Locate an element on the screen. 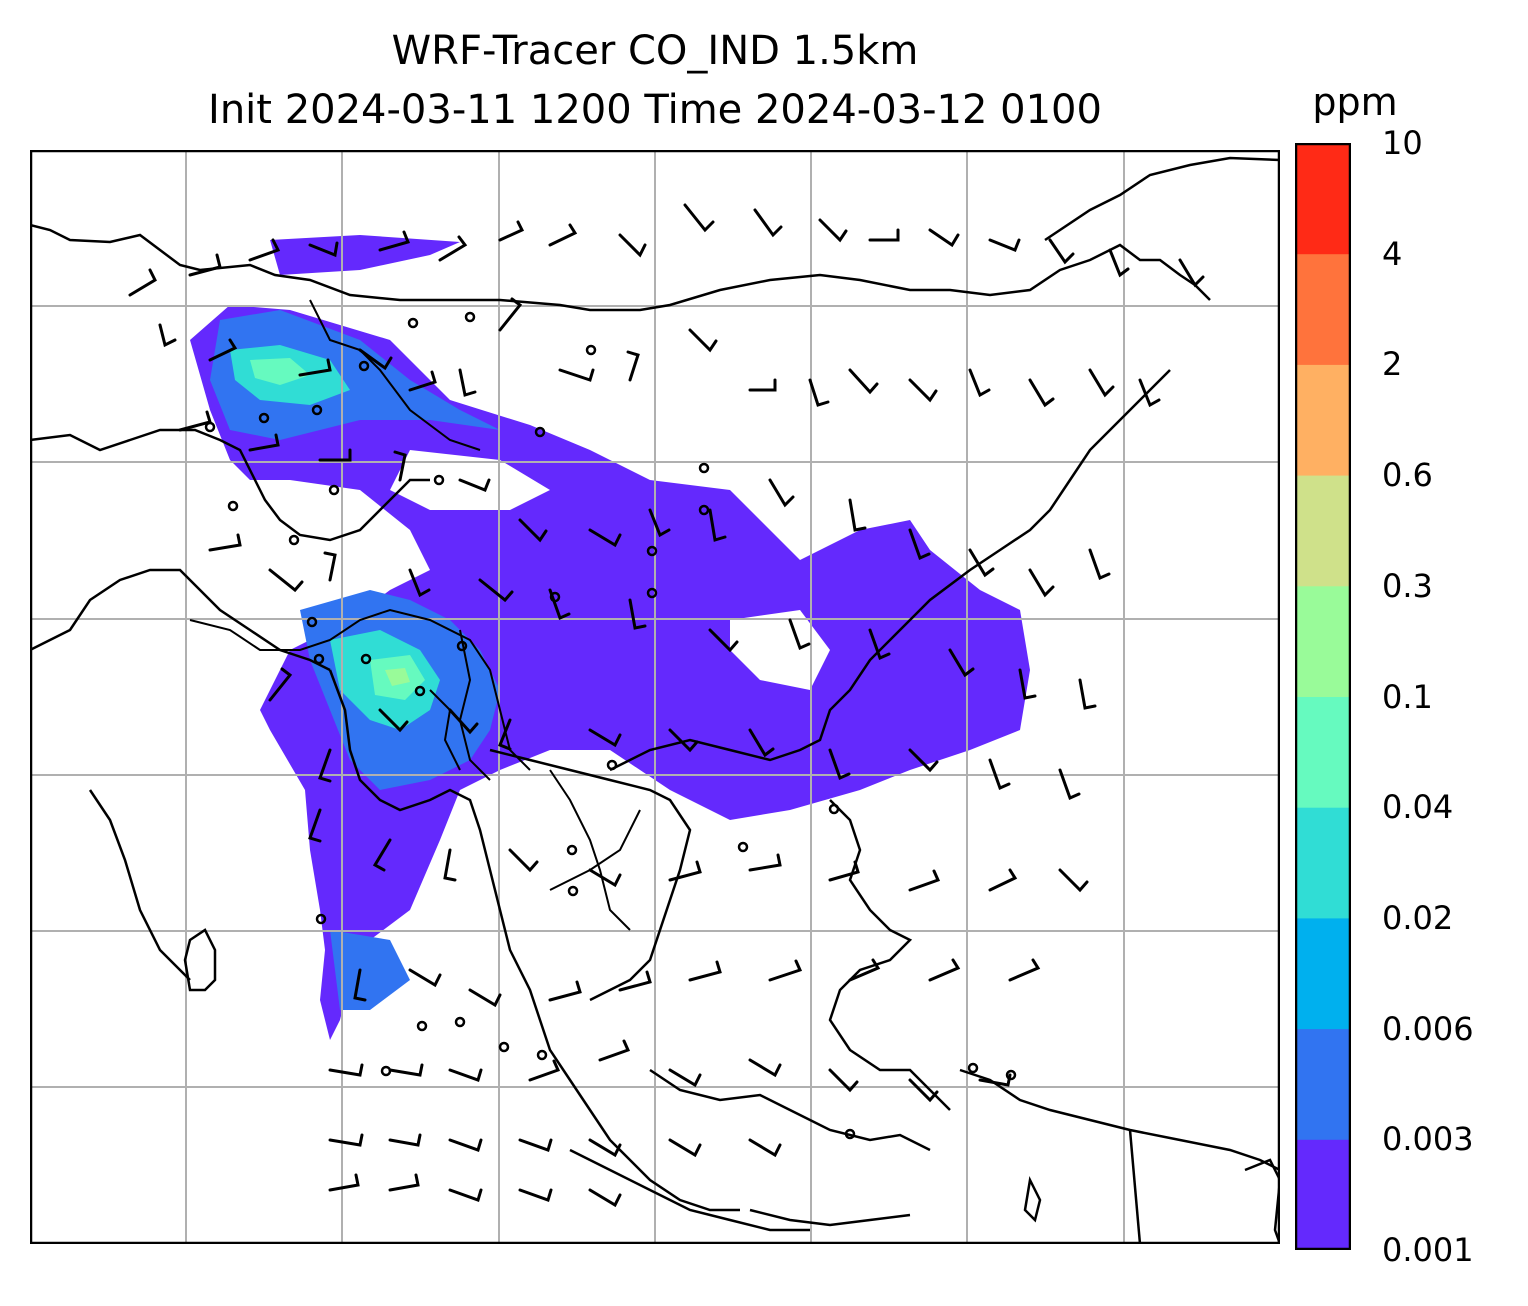 This screenshot has height=1306, width=1528. colorbar is located at coordinates (1323, 696).